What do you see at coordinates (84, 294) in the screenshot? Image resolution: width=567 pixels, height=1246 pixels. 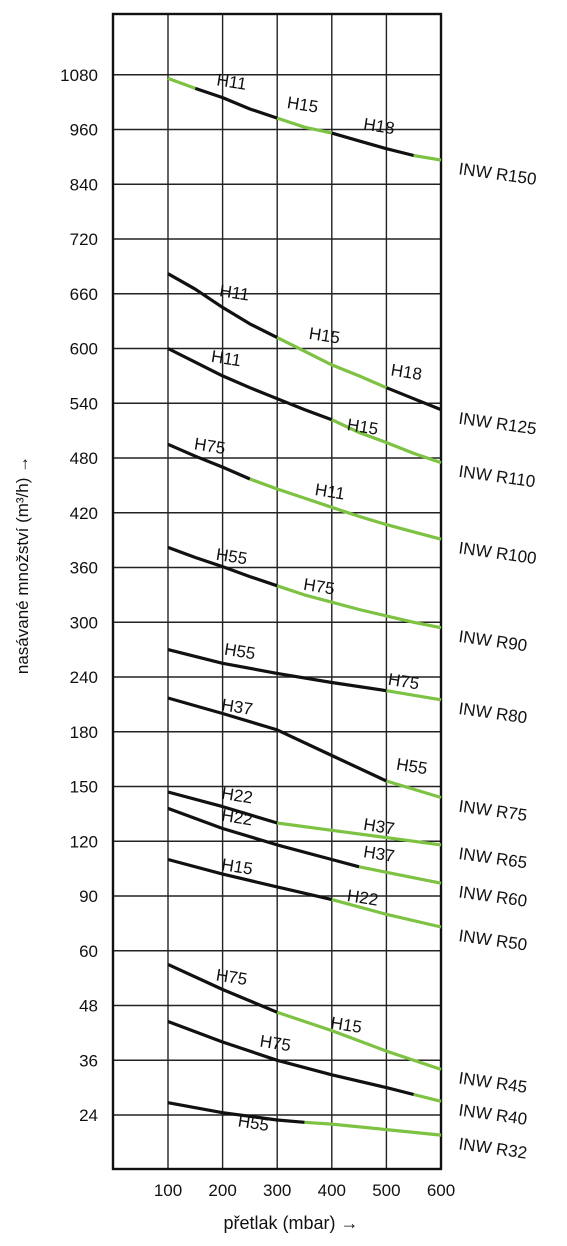 I see `y-tick-label: 660` at bounding box center [84, 294].